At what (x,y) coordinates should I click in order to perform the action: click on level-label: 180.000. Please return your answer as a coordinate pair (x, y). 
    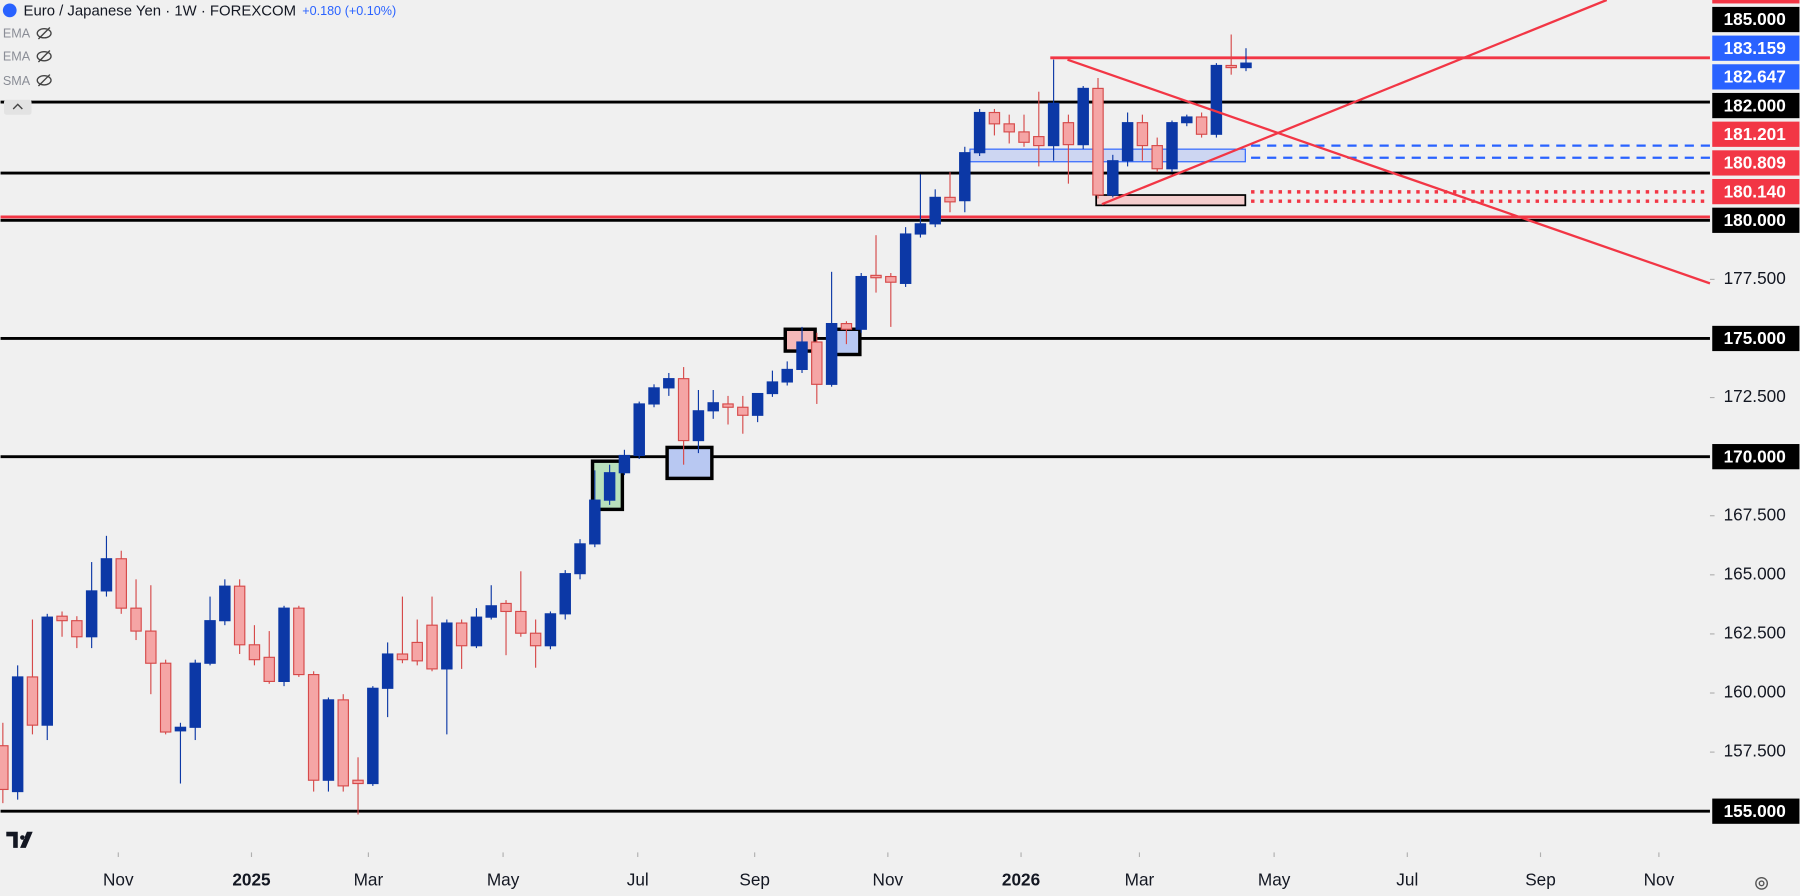
    Looking at the image, I should click on (1755, 220).